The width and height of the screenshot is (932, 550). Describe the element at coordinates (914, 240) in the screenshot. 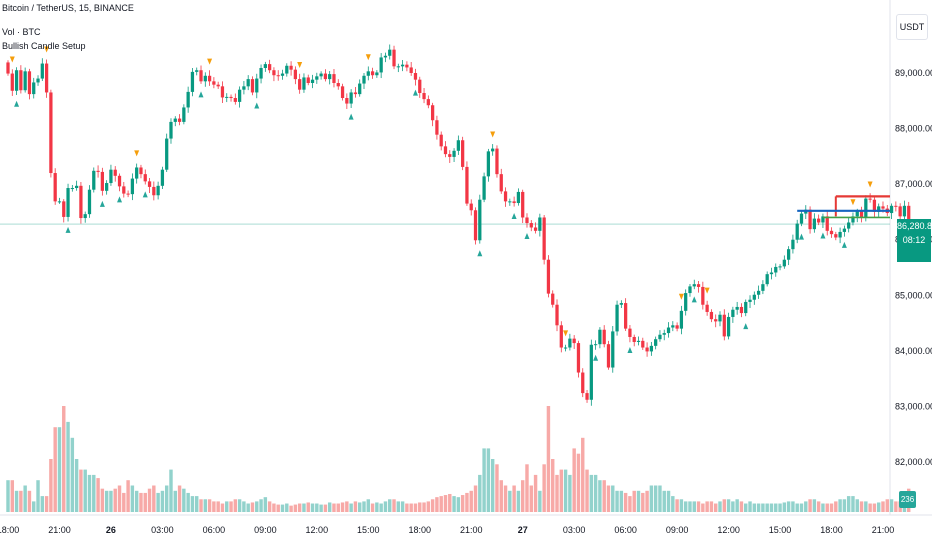

I see `current-price-tag: 86,280.87 08:12` at that location.